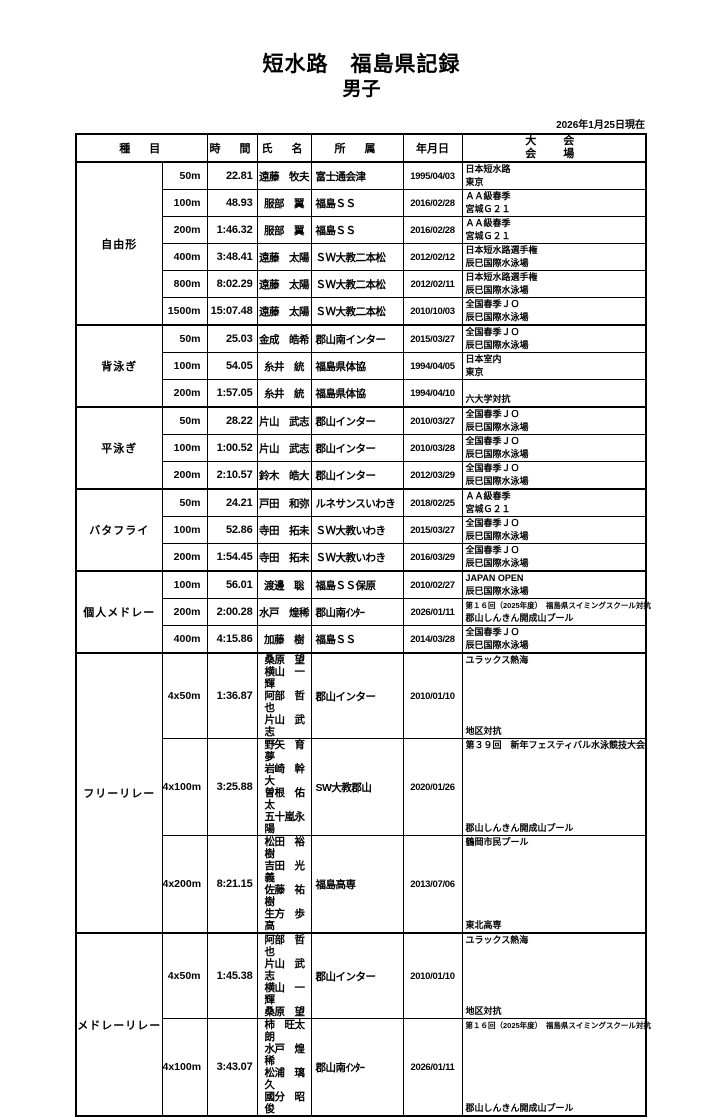 Image resolution: width=723 pixels, height=1117 pixels. What do you see at coordinates (483, 925) in the screenshot?
I see `venue-name: 東北高専` at bounding box center [483, 925].